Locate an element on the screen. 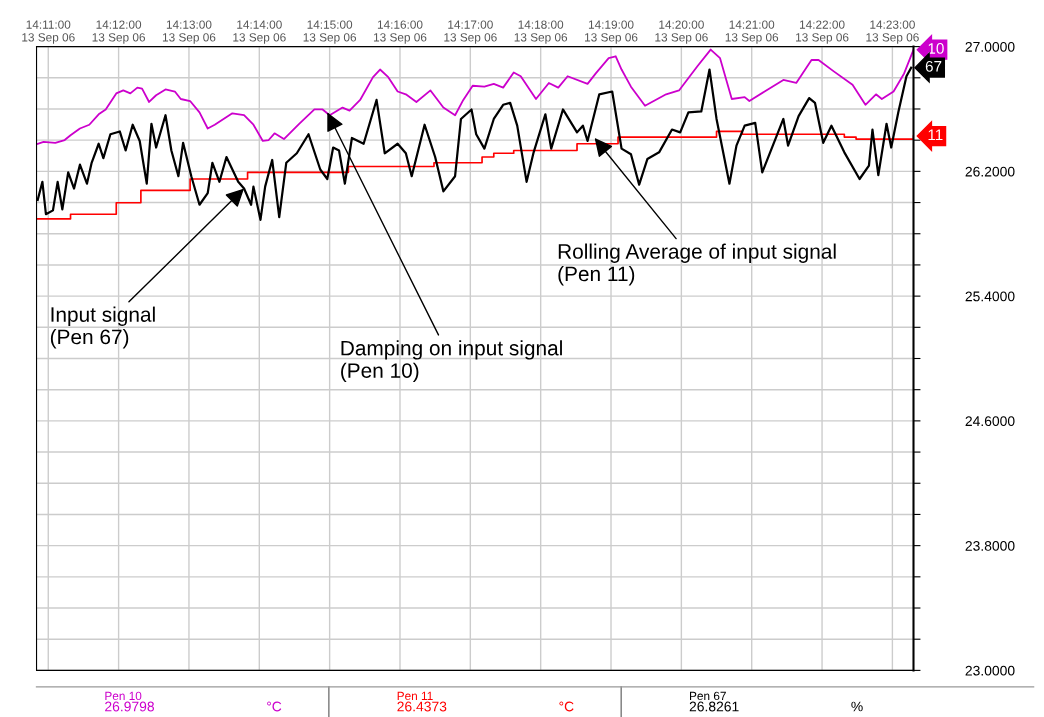 The image size is (1044, 717). y-tick-label: 25.4000 is located at coordinates (990, 296).